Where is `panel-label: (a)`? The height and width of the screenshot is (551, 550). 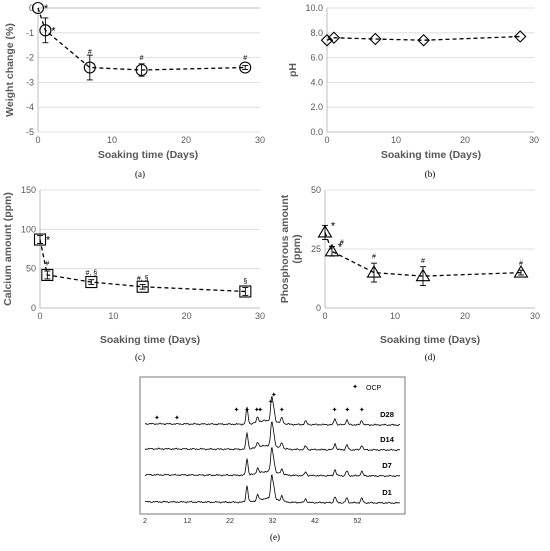 panel-label: (a) is located at coordinates (140, 174).